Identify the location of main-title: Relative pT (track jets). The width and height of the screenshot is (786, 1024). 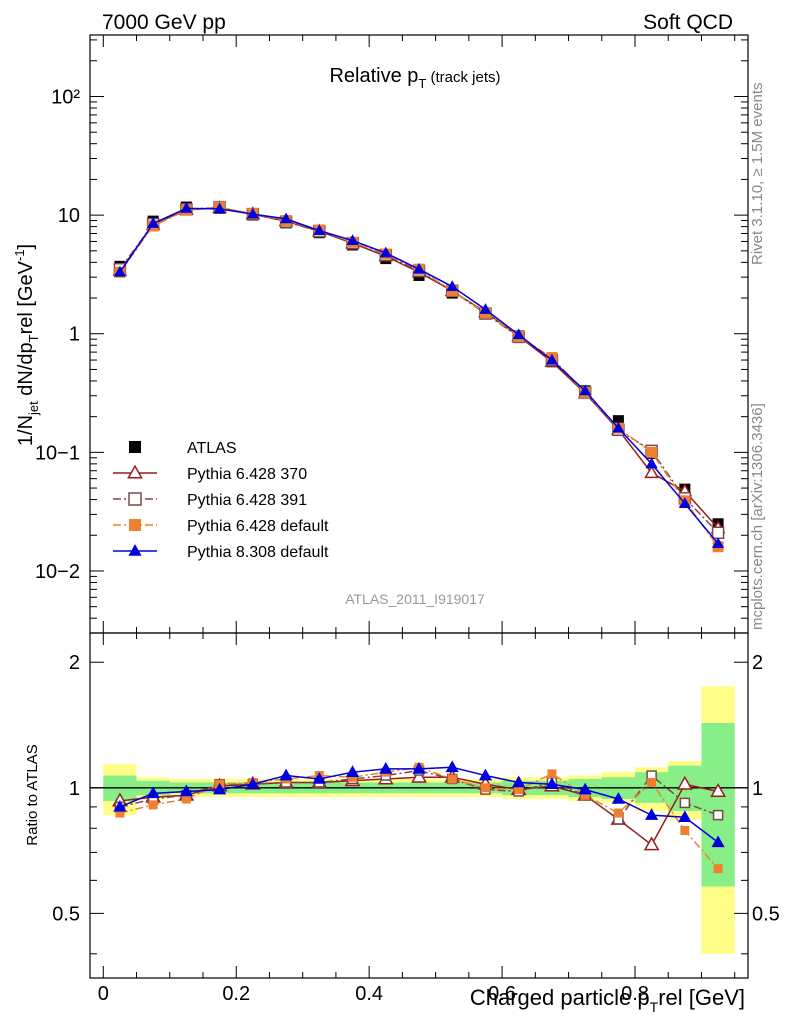
(414, 78).